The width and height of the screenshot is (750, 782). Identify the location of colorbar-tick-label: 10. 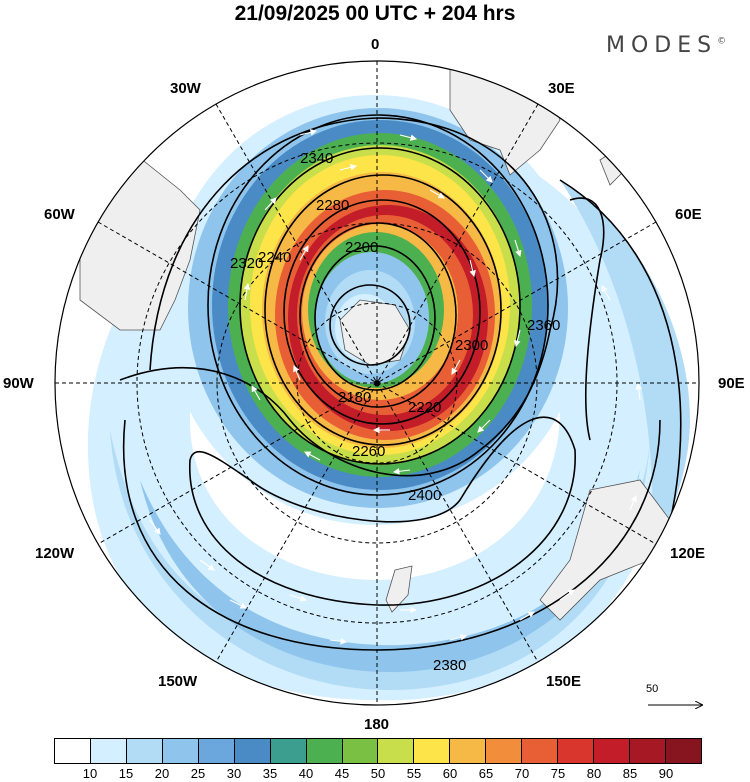
(90, 773).